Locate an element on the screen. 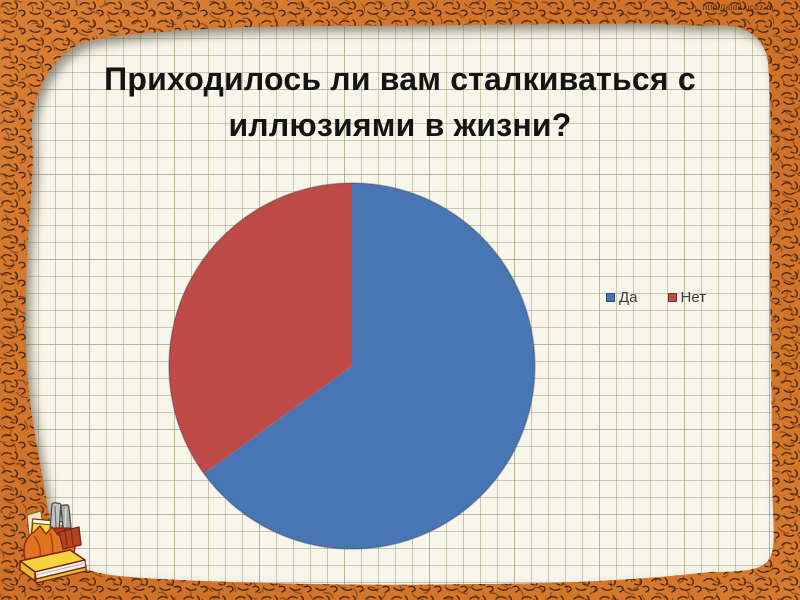 This screenshot has width=800, height=600. legend-label-da: Да is located at coordinates (628, 297).